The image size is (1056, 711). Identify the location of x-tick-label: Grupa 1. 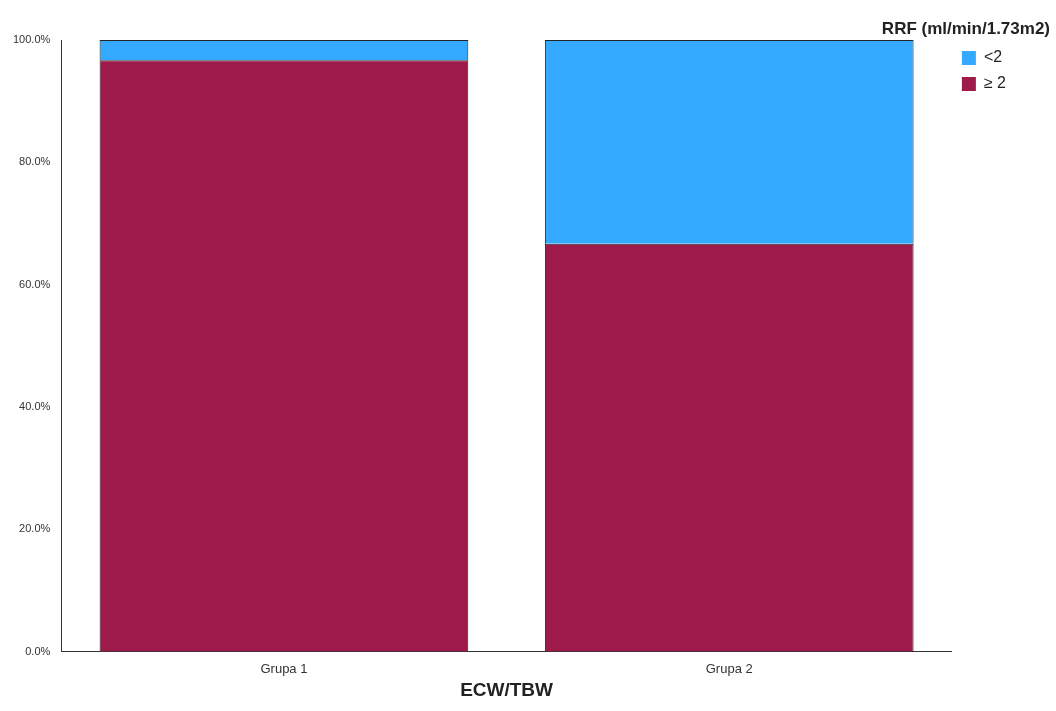
(284, 668).